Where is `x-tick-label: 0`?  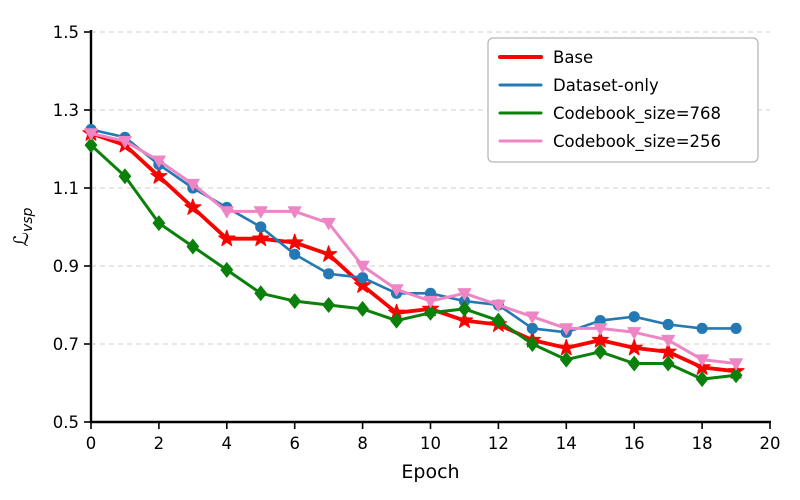
x-tick-label: 0 is located at coordinates (91, 443).